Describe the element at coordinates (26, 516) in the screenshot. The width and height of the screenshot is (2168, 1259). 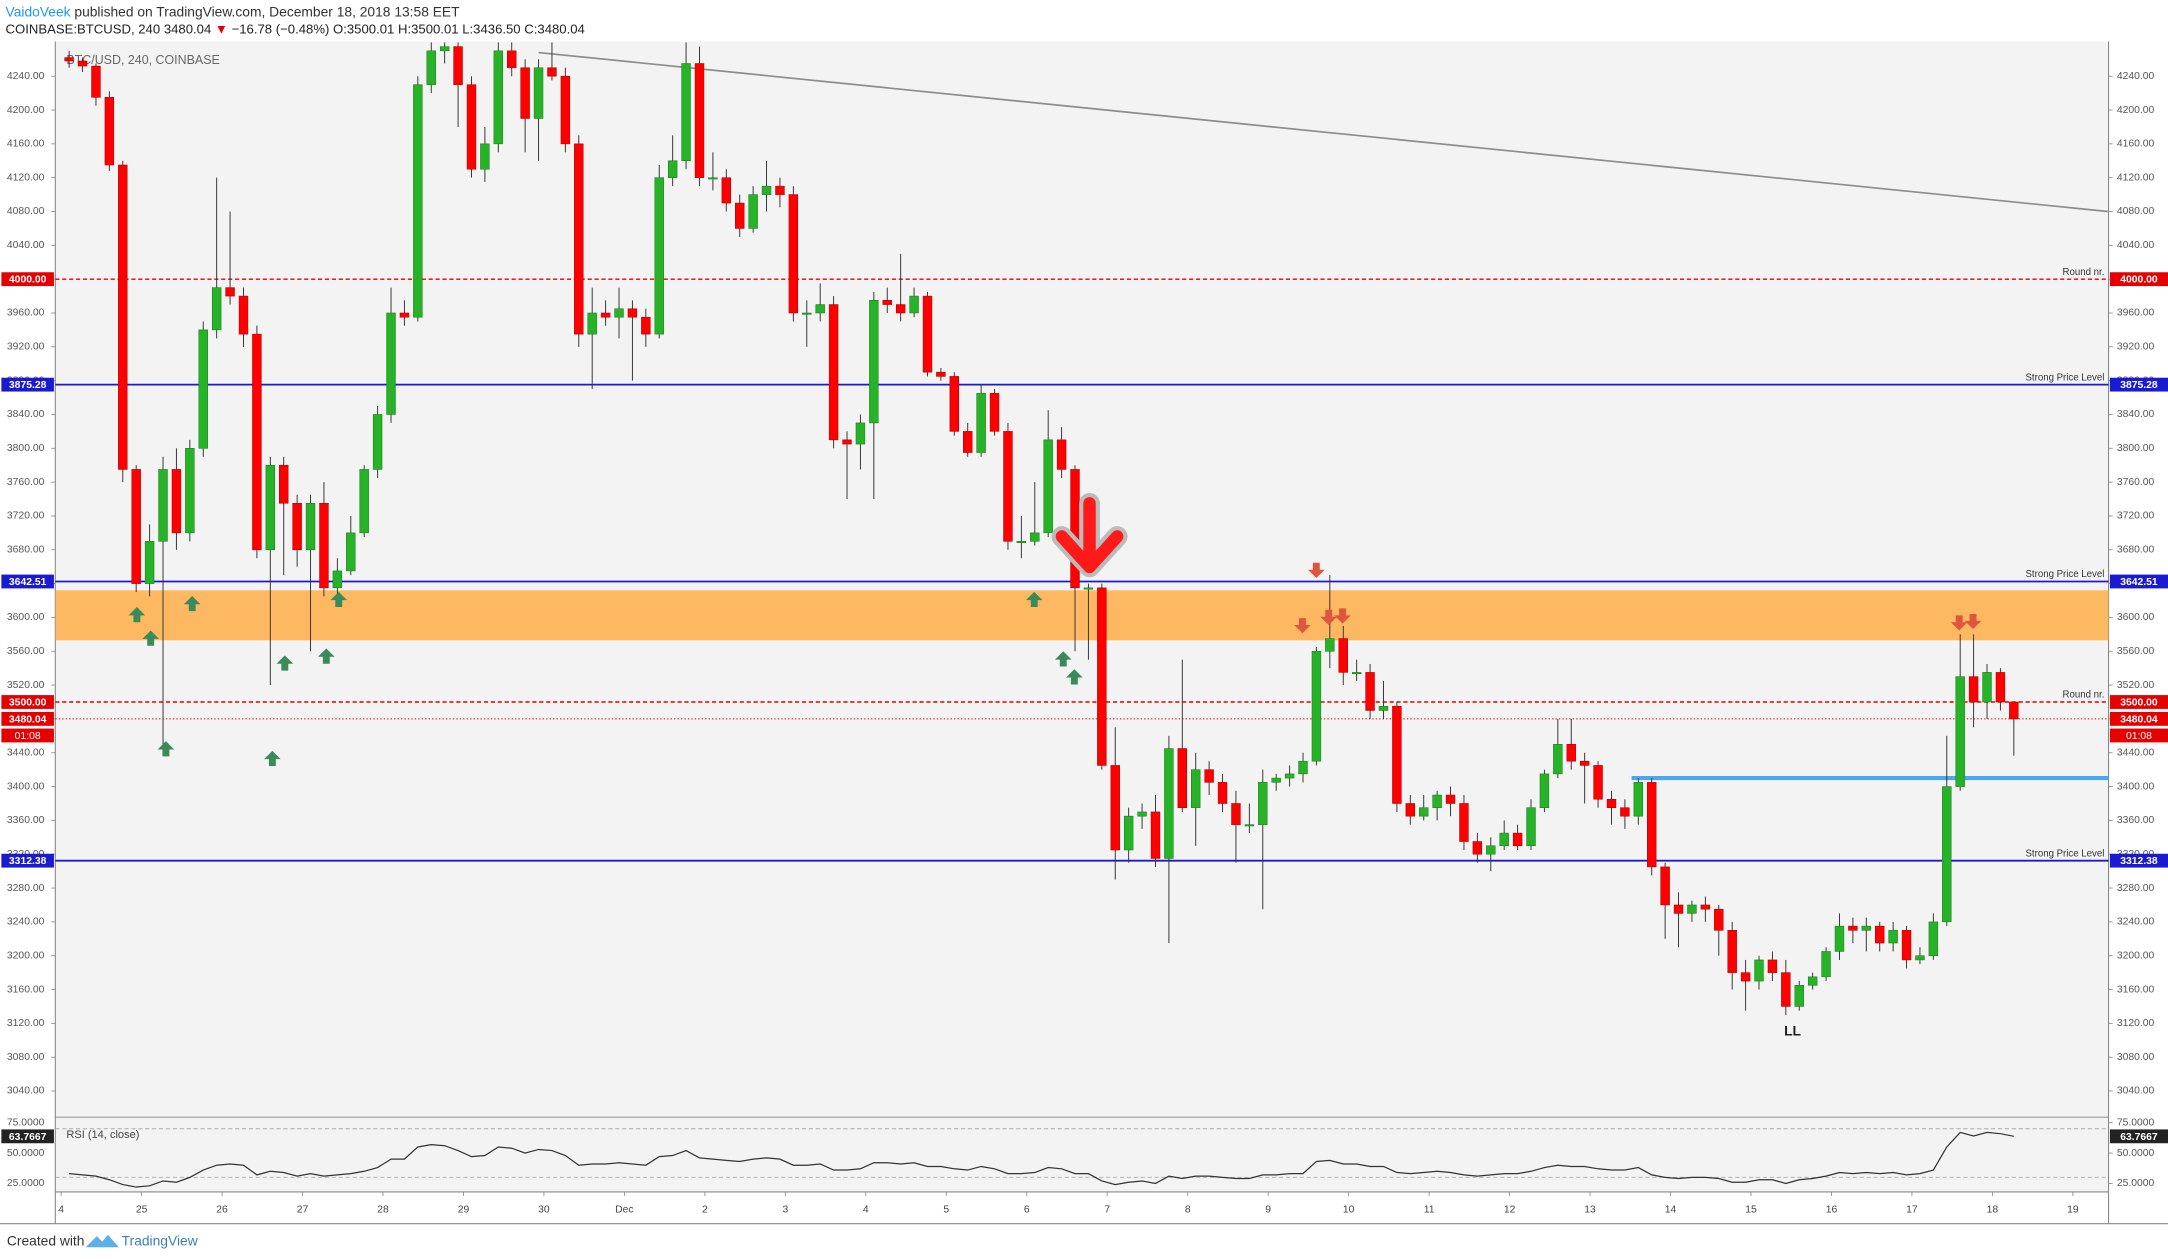
I see `y-tick-label: 3720.00` at that location.